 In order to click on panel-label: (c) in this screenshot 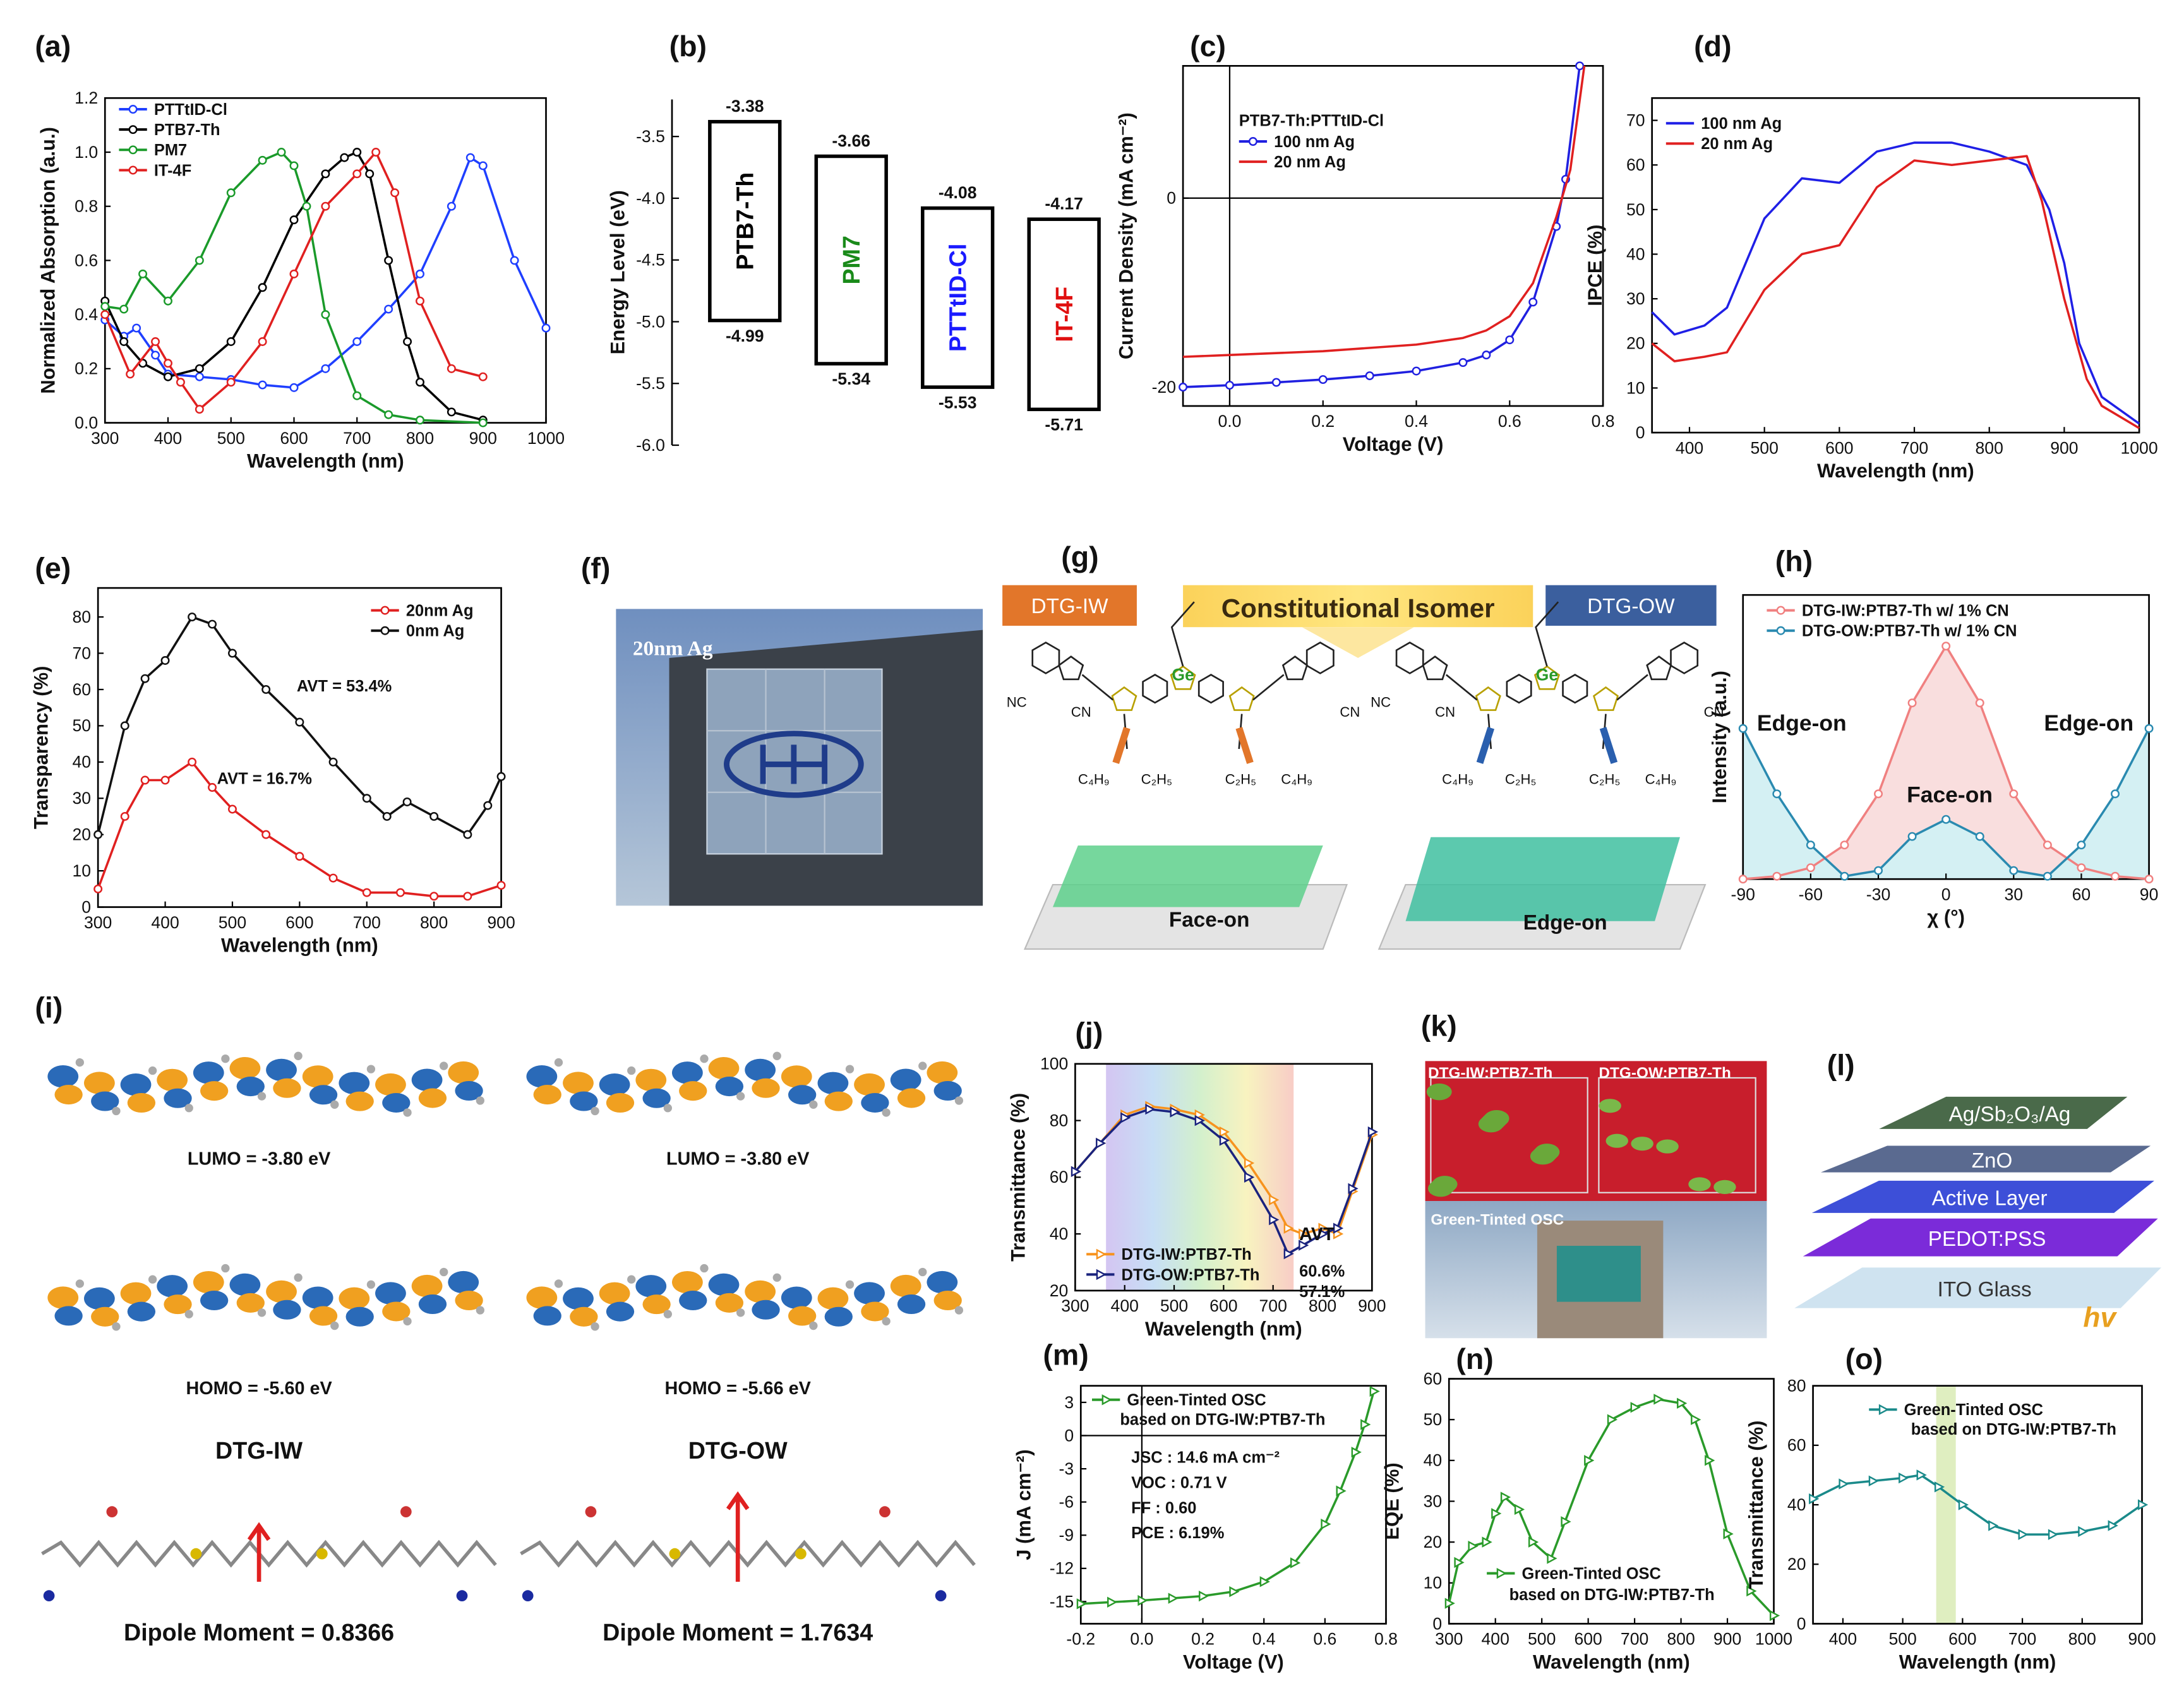, I will do `click(1208, 46)`.